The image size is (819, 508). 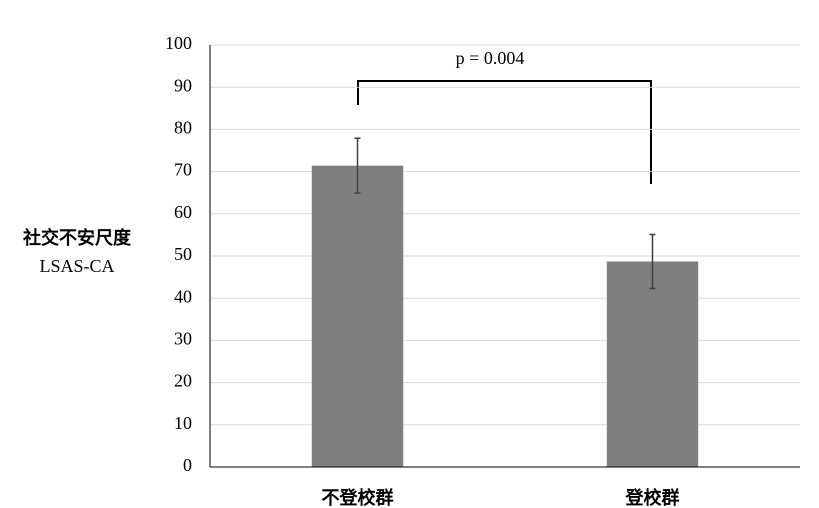 What do you see at coordinates (183, 85) in the screenshot?
I see `y-tick-label: 90` at bounding box center [183, 85].